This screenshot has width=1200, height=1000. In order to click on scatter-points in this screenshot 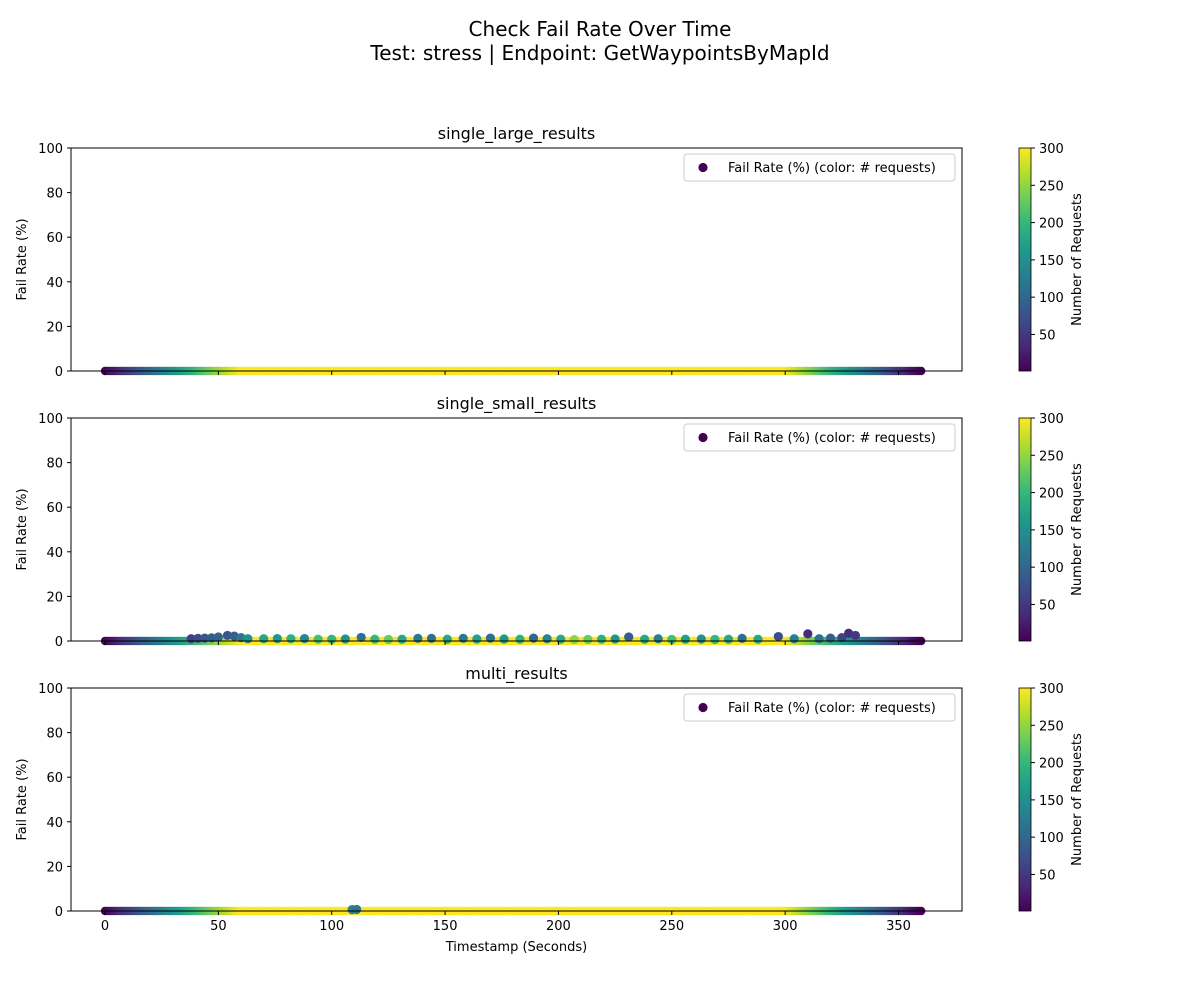, I will do `click(513, 637)`.